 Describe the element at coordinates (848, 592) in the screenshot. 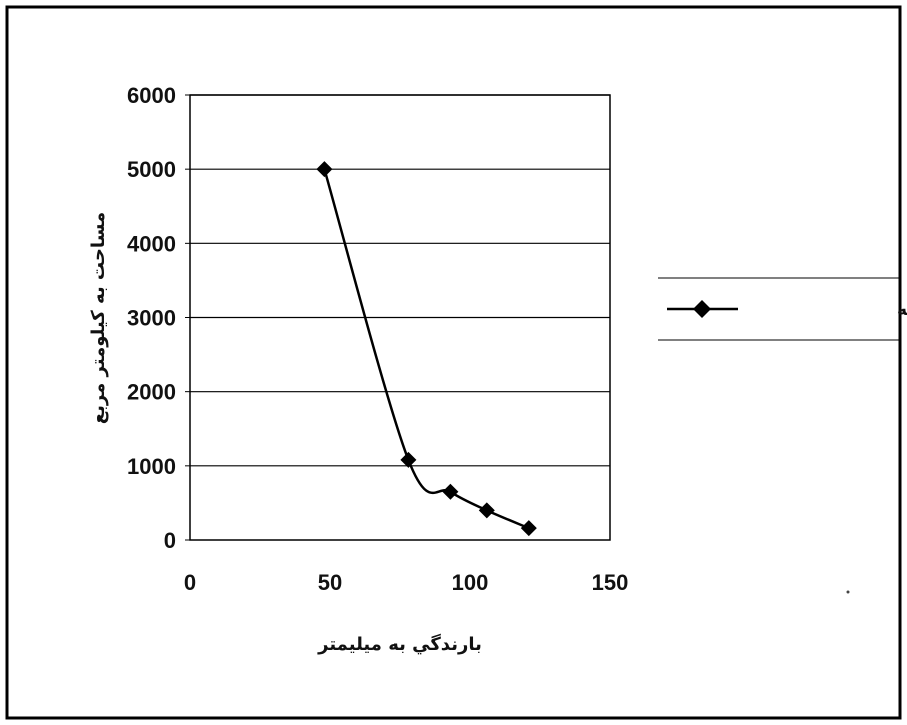

I see `stray-dot` at that location.